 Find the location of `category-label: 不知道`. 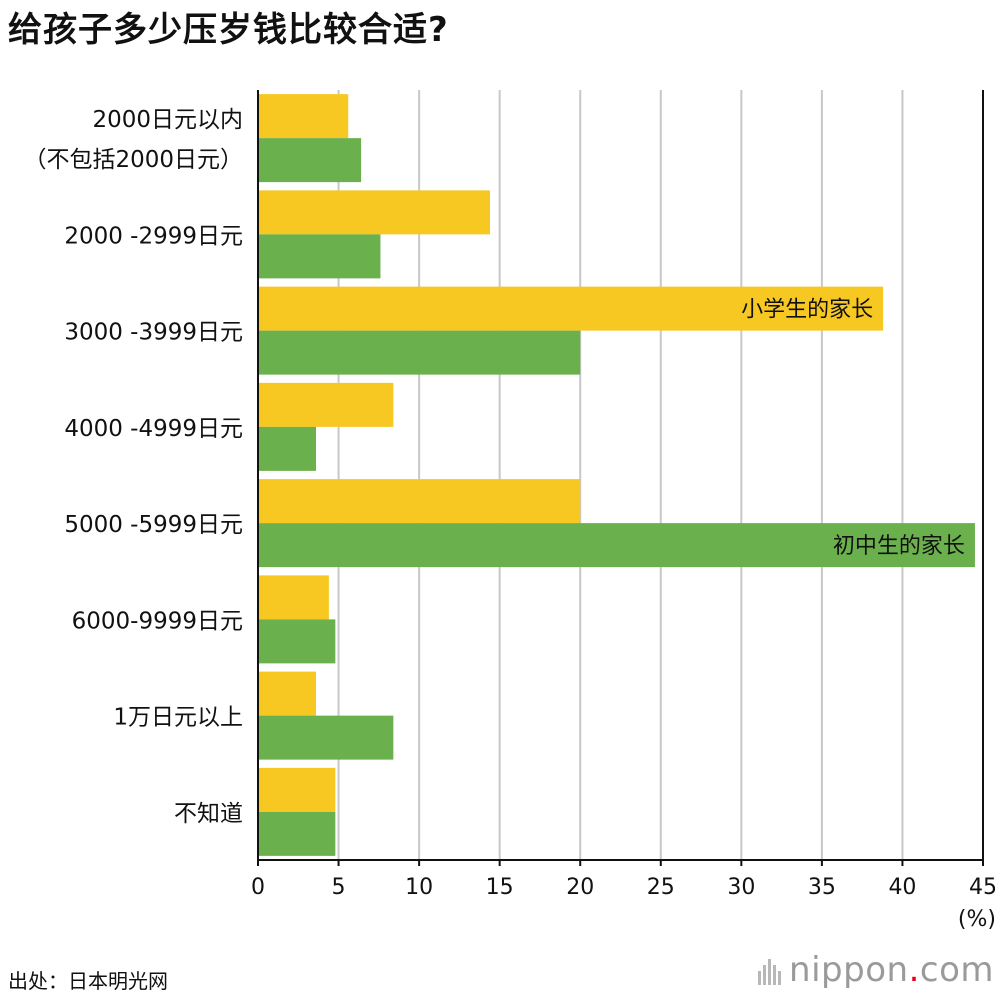

category-label: 不知道 is located at coordinates (208, 814).